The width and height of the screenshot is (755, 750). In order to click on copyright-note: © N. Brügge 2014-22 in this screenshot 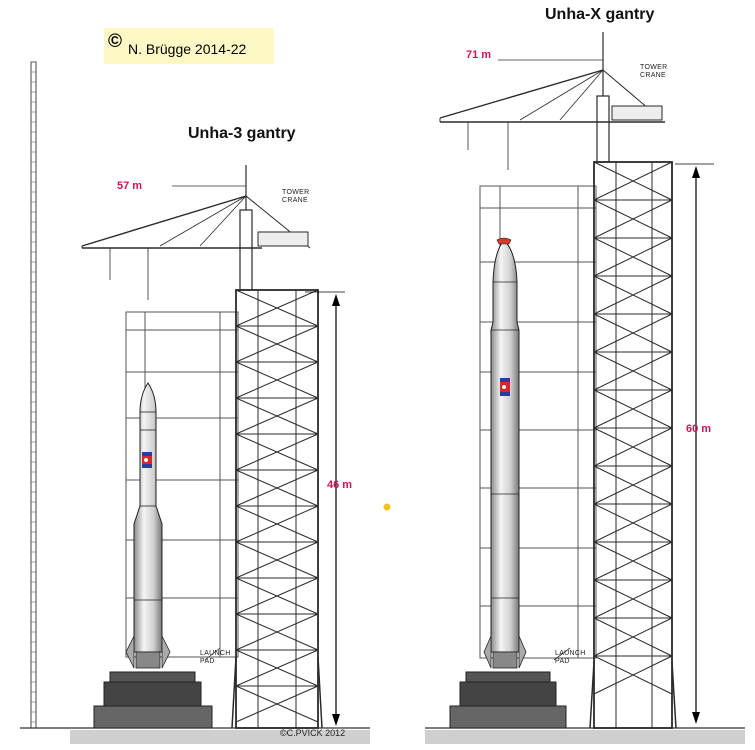, I will do `click(189, 46)`.